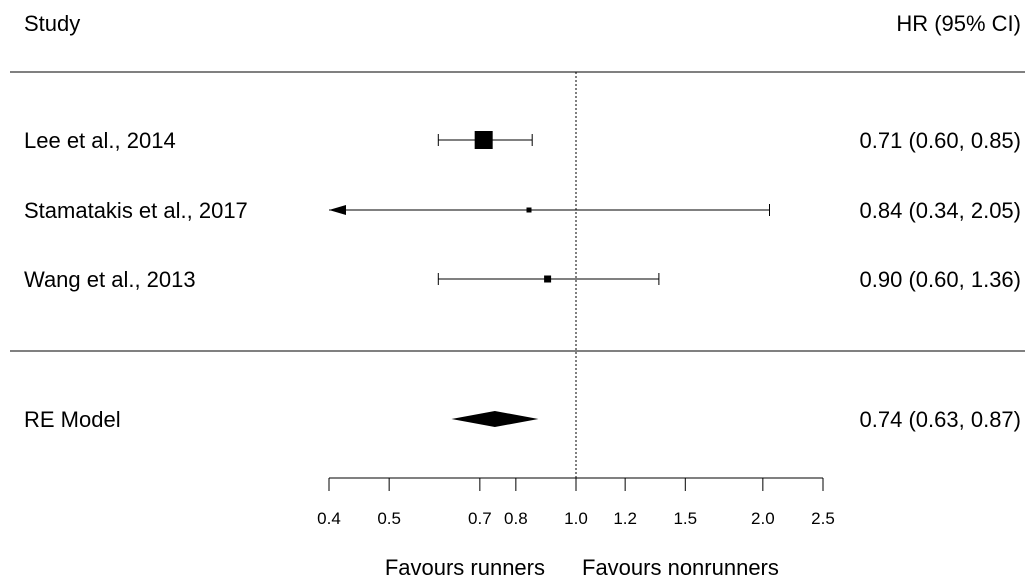 Image resolution: width=1025 pixels, height=582 pixels. I want to click on x-tick-label: 0.7, so click(480, 518).